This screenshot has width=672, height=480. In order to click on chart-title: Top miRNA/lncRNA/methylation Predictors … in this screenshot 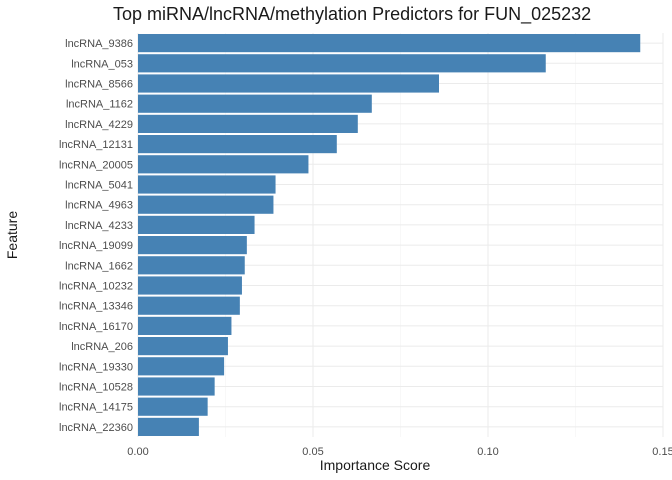, I will do `click(352, 14)`.